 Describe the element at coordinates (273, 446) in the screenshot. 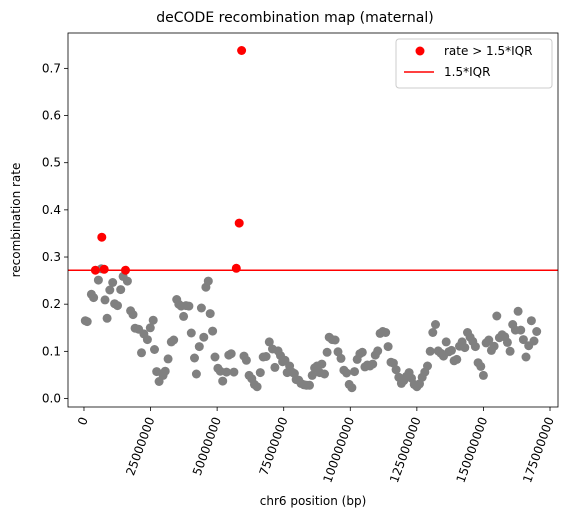

I see `x-tick-label: 75000000` at that location.